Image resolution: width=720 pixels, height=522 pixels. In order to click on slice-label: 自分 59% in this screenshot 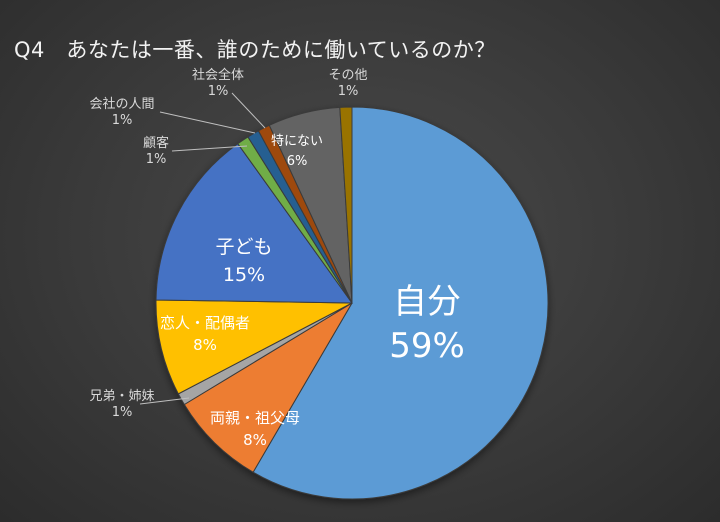, I will do `click(427, 324)`.